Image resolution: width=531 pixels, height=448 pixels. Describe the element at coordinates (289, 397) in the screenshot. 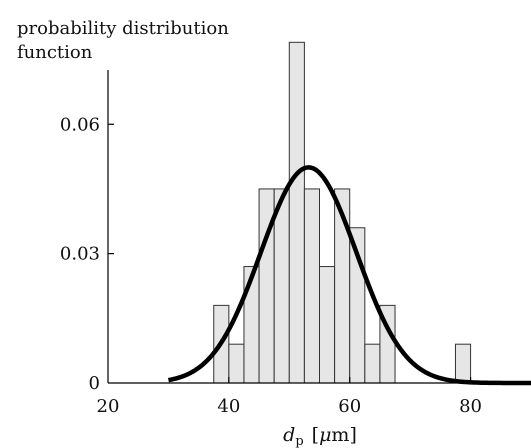

I see `x-axis-ticks: 20 40 60 80` at that location.